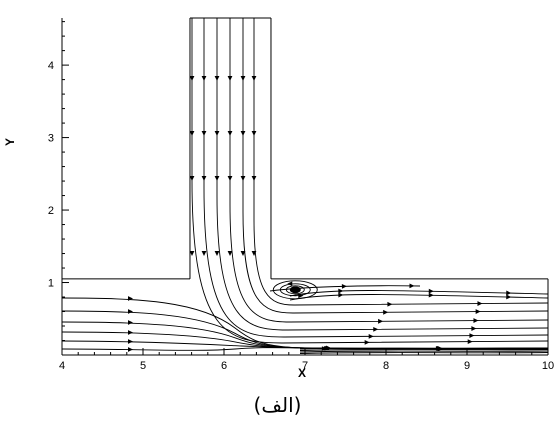 The image size is (555, 439). Describe the element at coordinates (302, 373) in the screenshot. I see `x-axis-title: X` at that location.